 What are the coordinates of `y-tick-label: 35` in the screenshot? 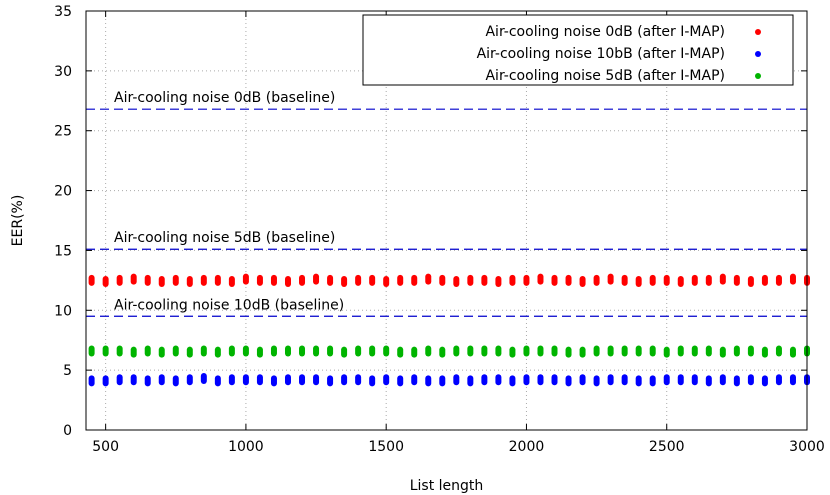 It's located at (63, 12).